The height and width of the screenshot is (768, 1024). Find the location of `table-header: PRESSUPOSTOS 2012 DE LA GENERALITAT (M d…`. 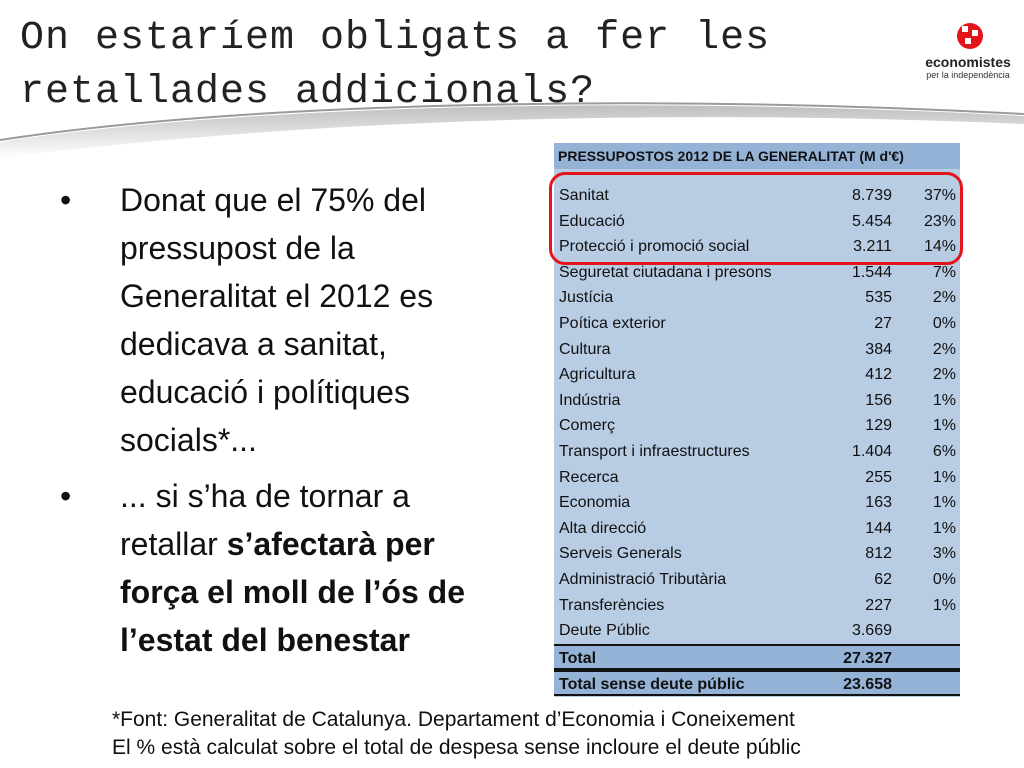

table-header: PRESSUPOSTOS 2012 DE LA GENERALITAT (M d… is located at coordinates (757, 156).